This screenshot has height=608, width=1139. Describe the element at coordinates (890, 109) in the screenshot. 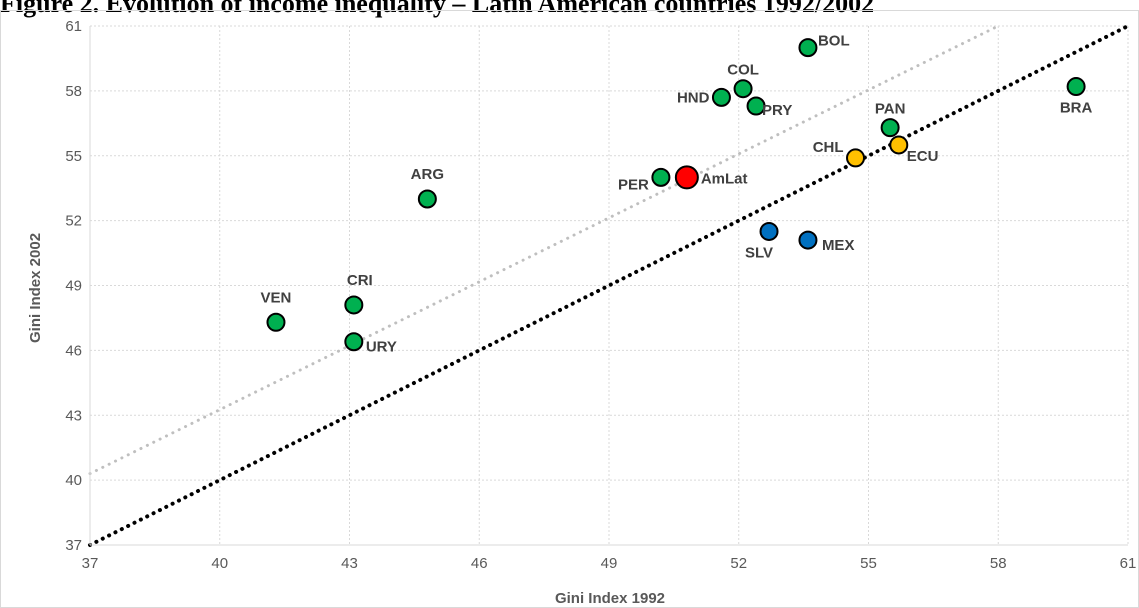

I see `label-pan: PAN` at that location.